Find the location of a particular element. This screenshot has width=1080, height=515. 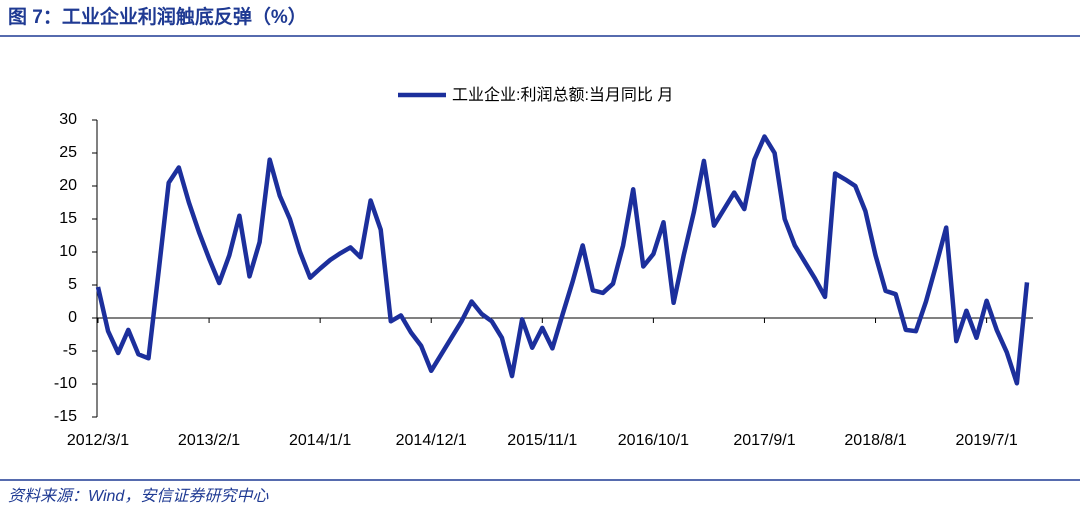

y-tick-label: 25 is located at coordinates (68, 152).